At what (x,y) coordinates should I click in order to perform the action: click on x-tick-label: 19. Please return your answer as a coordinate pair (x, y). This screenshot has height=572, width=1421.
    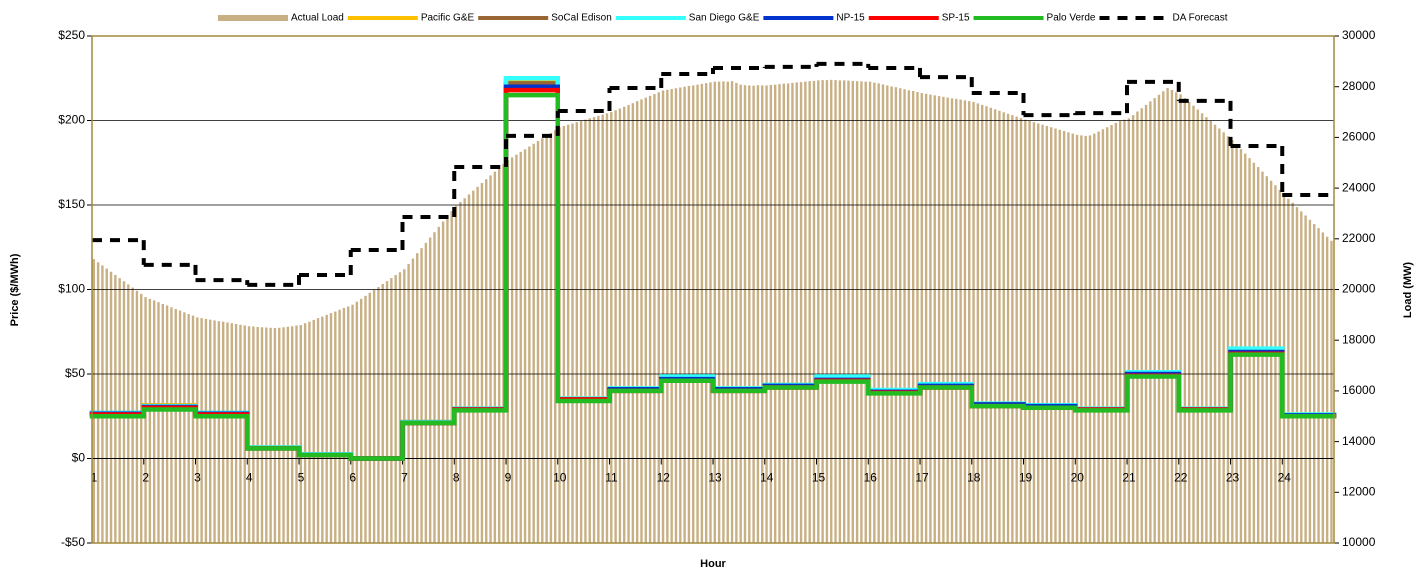
    Looking at the image, I should click on (1026, 478).